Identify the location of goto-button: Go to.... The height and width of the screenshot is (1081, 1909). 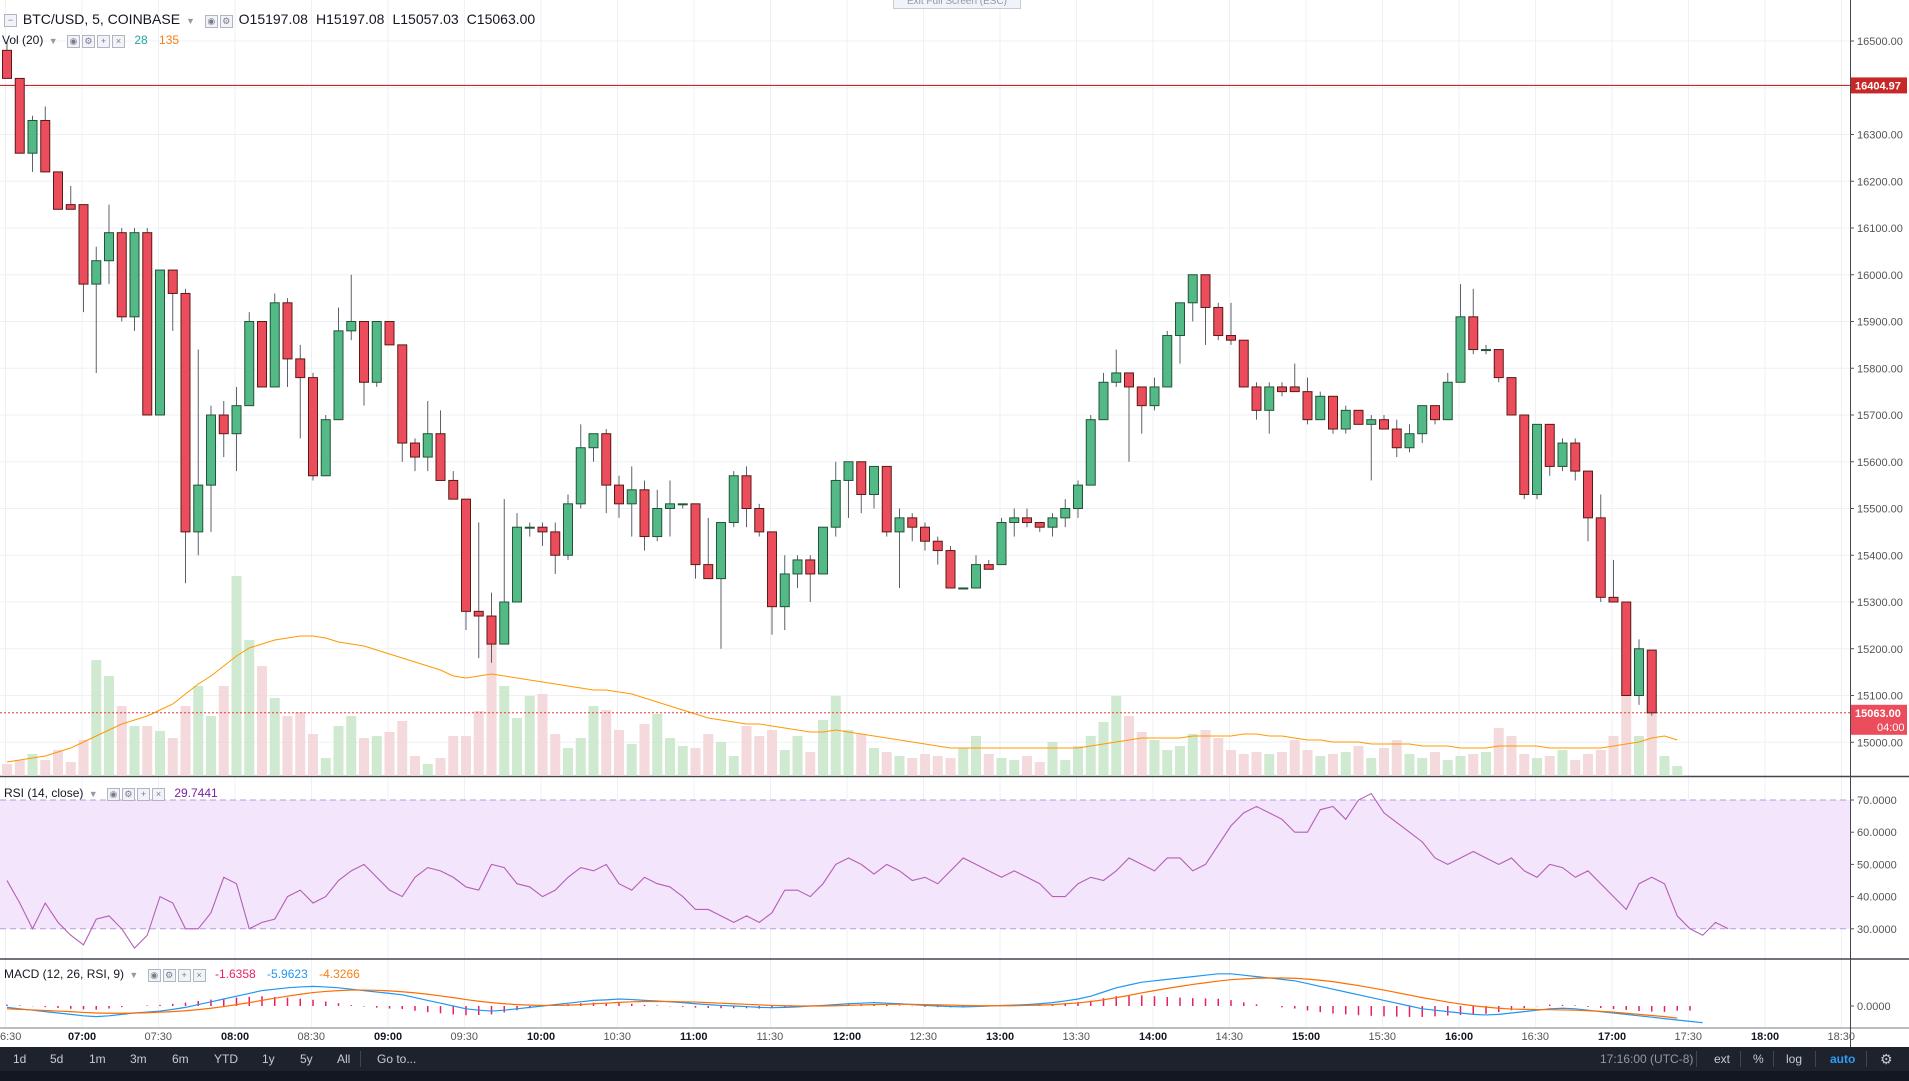
(397, 1059).